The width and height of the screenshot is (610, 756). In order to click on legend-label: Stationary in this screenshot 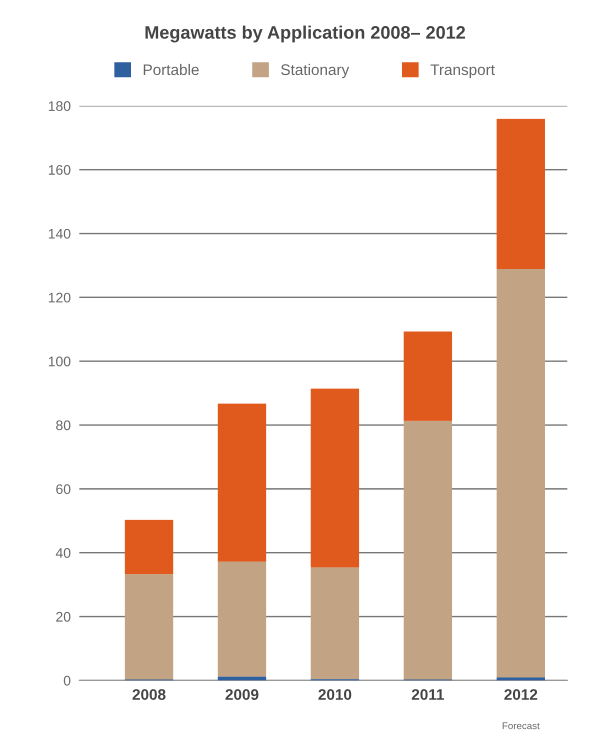, I will do `click(315, 71)`.